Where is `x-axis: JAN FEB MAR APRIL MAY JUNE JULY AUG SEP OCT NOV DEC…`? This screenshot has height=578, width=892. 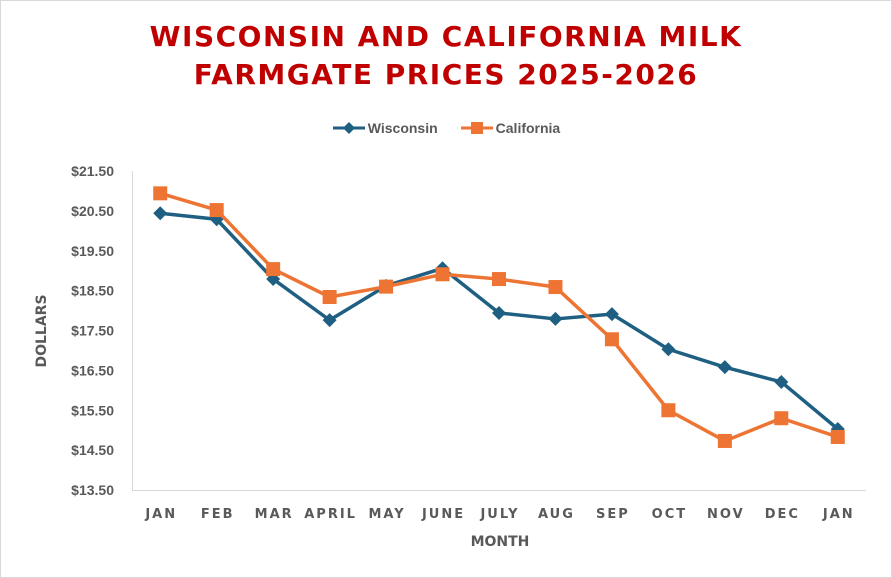 x-axis: JAN FEB MAR APRIL MAY JUNE JULY AUG SEP OCT NOV DEC… is located at coordinates (499, 506).